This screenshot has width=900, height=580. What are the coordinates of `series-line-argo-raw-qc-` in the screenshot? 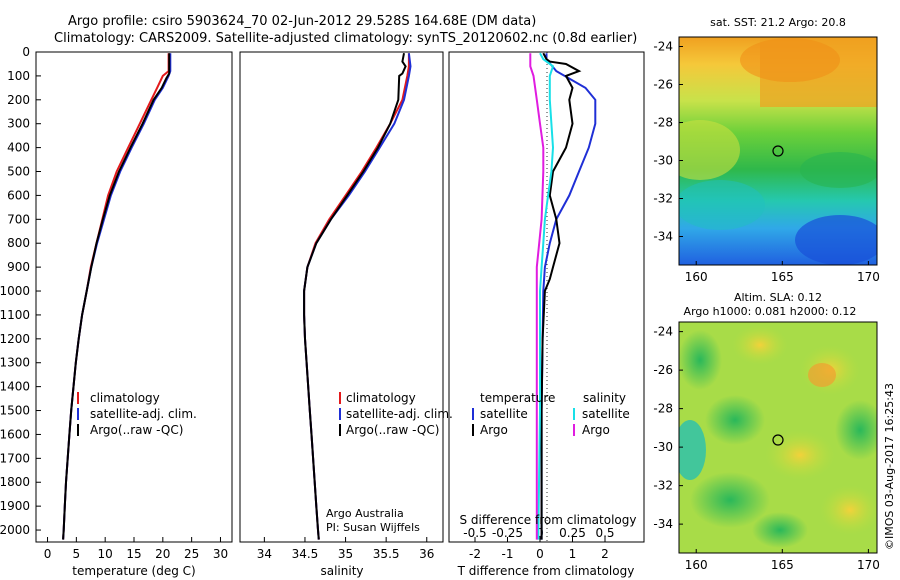 It's located at (116, 296).